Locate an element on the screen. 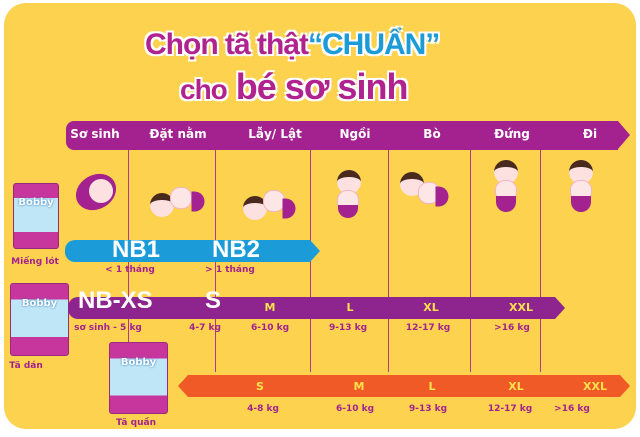 This screenshot has width=640, height=437. stage-label: Đặt nằm is located at coordinates (178, 134).